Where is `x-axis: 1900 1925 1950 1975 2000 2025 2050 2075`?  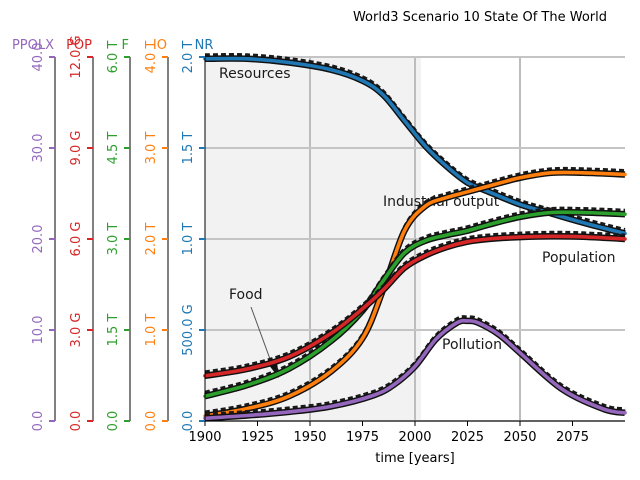 x-axis: 1900 1925 1950 1975 2000 2025 2050 2075 is located at coordinates (406, 432).